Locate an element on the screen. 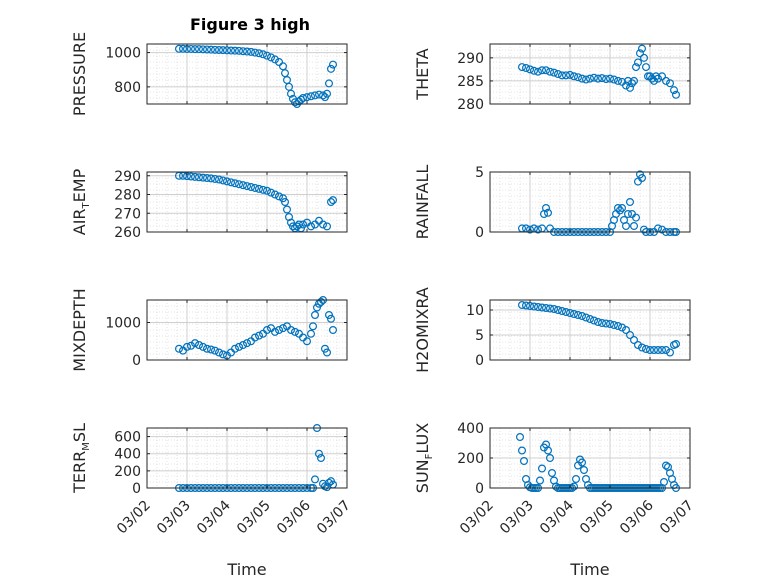 The height and width of the screenshot is (583, 778). axes-rainfall: 0 5 RAINFALL is located at coordinates (552, 203).